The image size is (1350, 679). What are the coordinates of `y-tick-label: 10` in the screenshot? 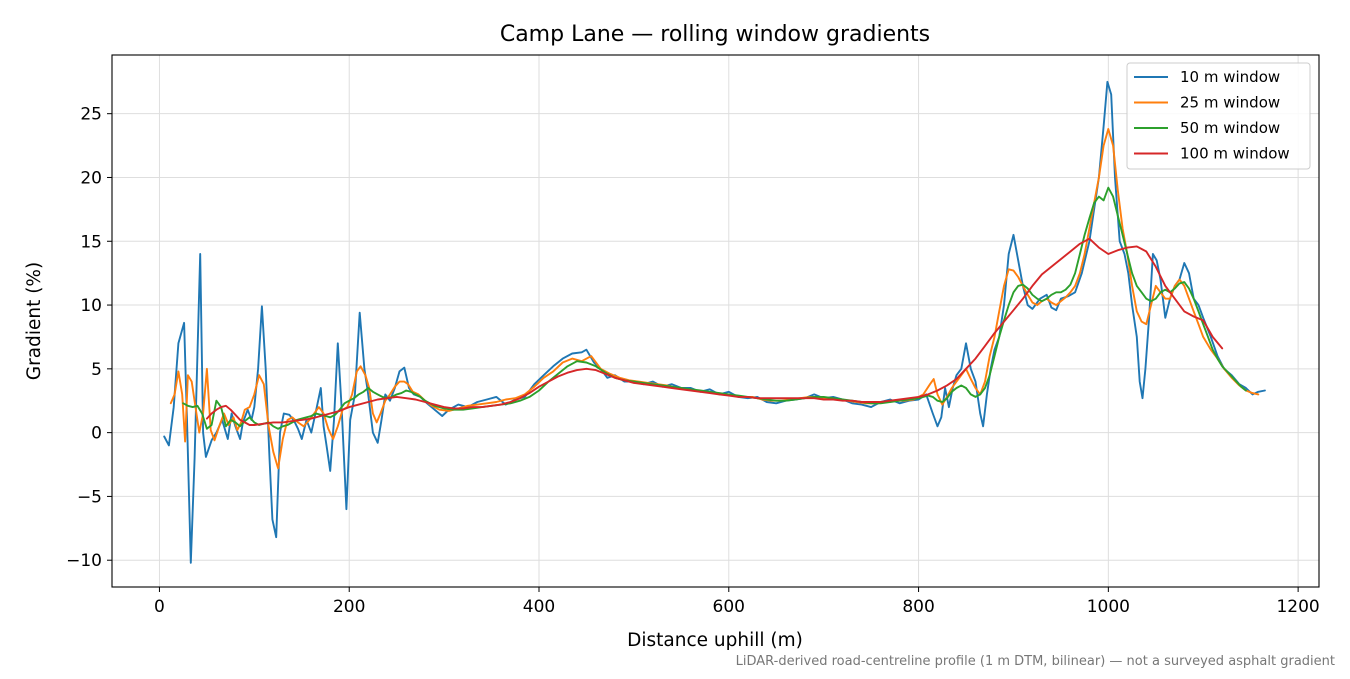 It's located at (91, 306).